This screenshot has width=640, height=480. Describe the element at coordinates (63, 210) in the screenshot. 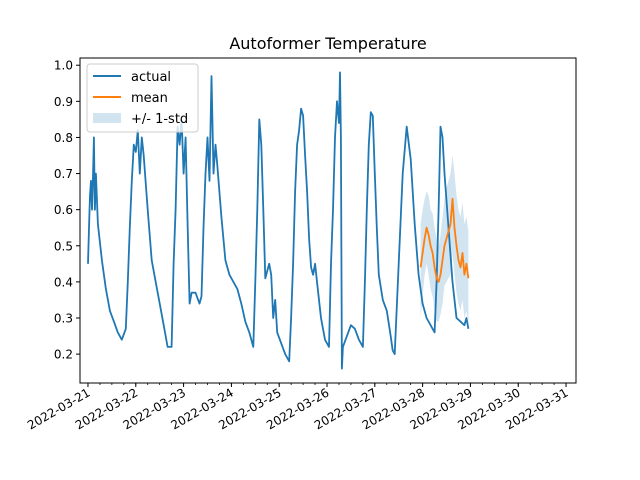

I see `y-tick-label: 0.6` at that location.